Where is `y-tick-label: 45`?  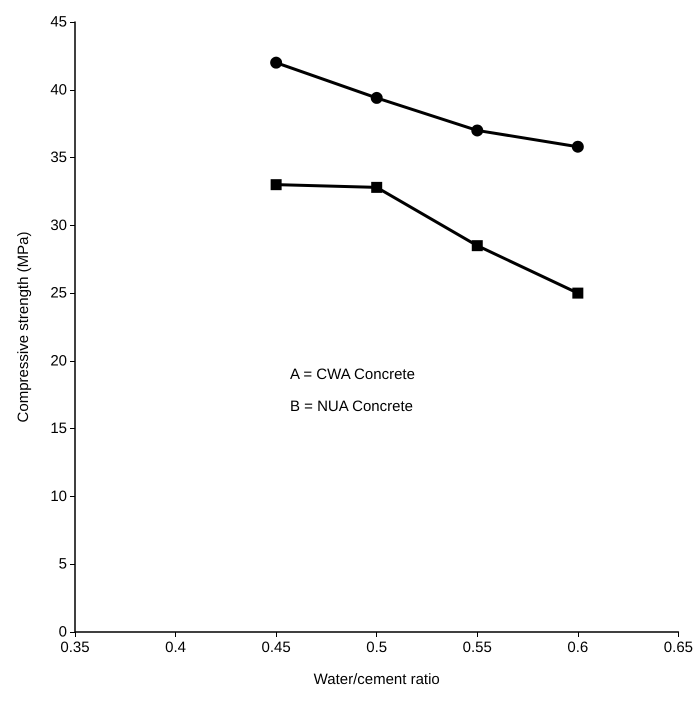 y-tick-label: 45 is located at coordinates (58, 22).